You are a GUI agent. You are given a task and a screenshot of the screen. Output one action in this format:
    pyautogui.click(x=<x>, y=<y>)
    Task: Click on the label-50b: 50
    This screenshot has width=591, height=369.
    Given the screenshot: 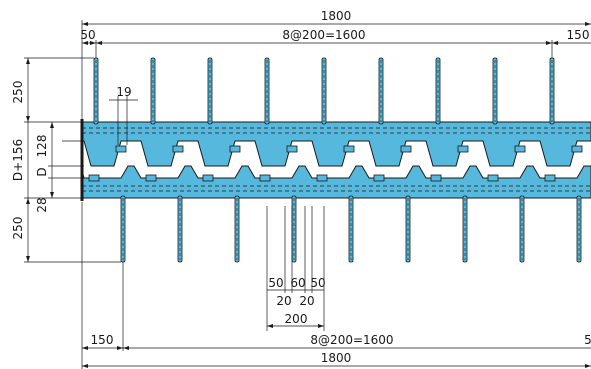 What is the action you would take?
    pyautogui.click(x=317, y=283)
    